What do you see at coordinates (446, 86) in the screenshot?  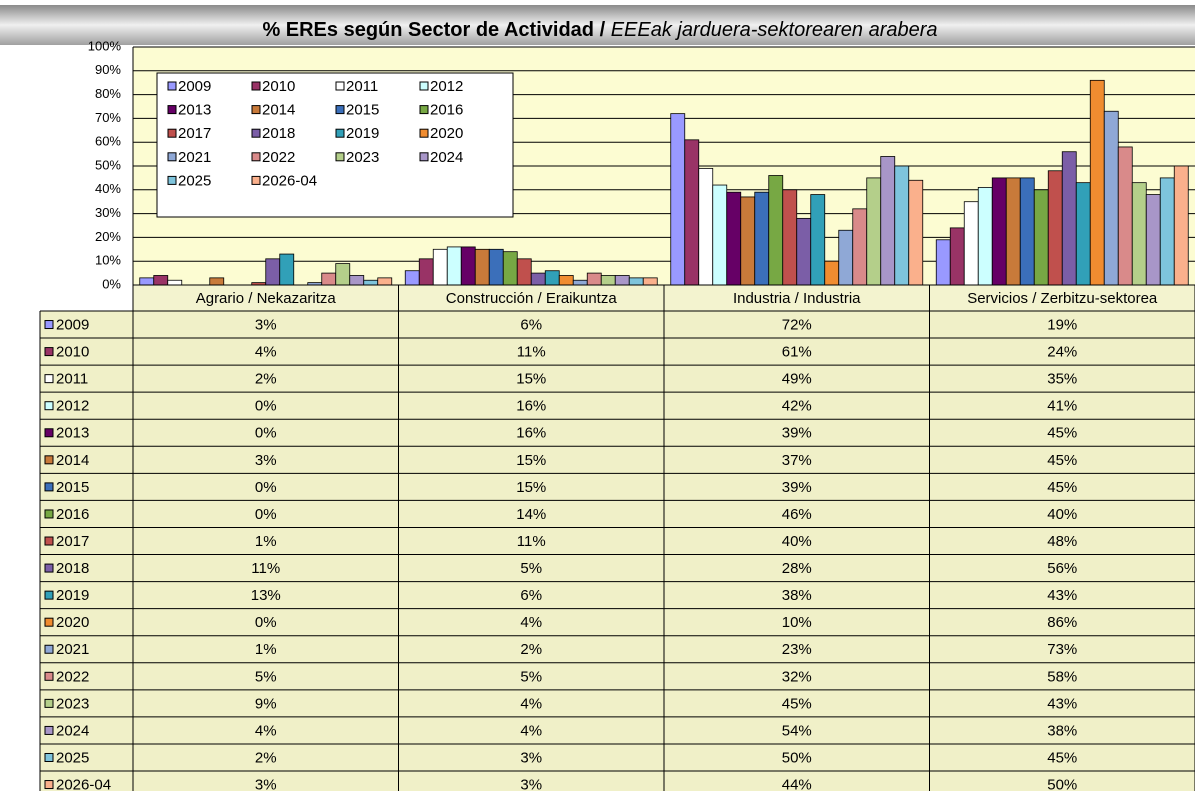 I see `legend-label: 2012` at bounding box center [446, 86].